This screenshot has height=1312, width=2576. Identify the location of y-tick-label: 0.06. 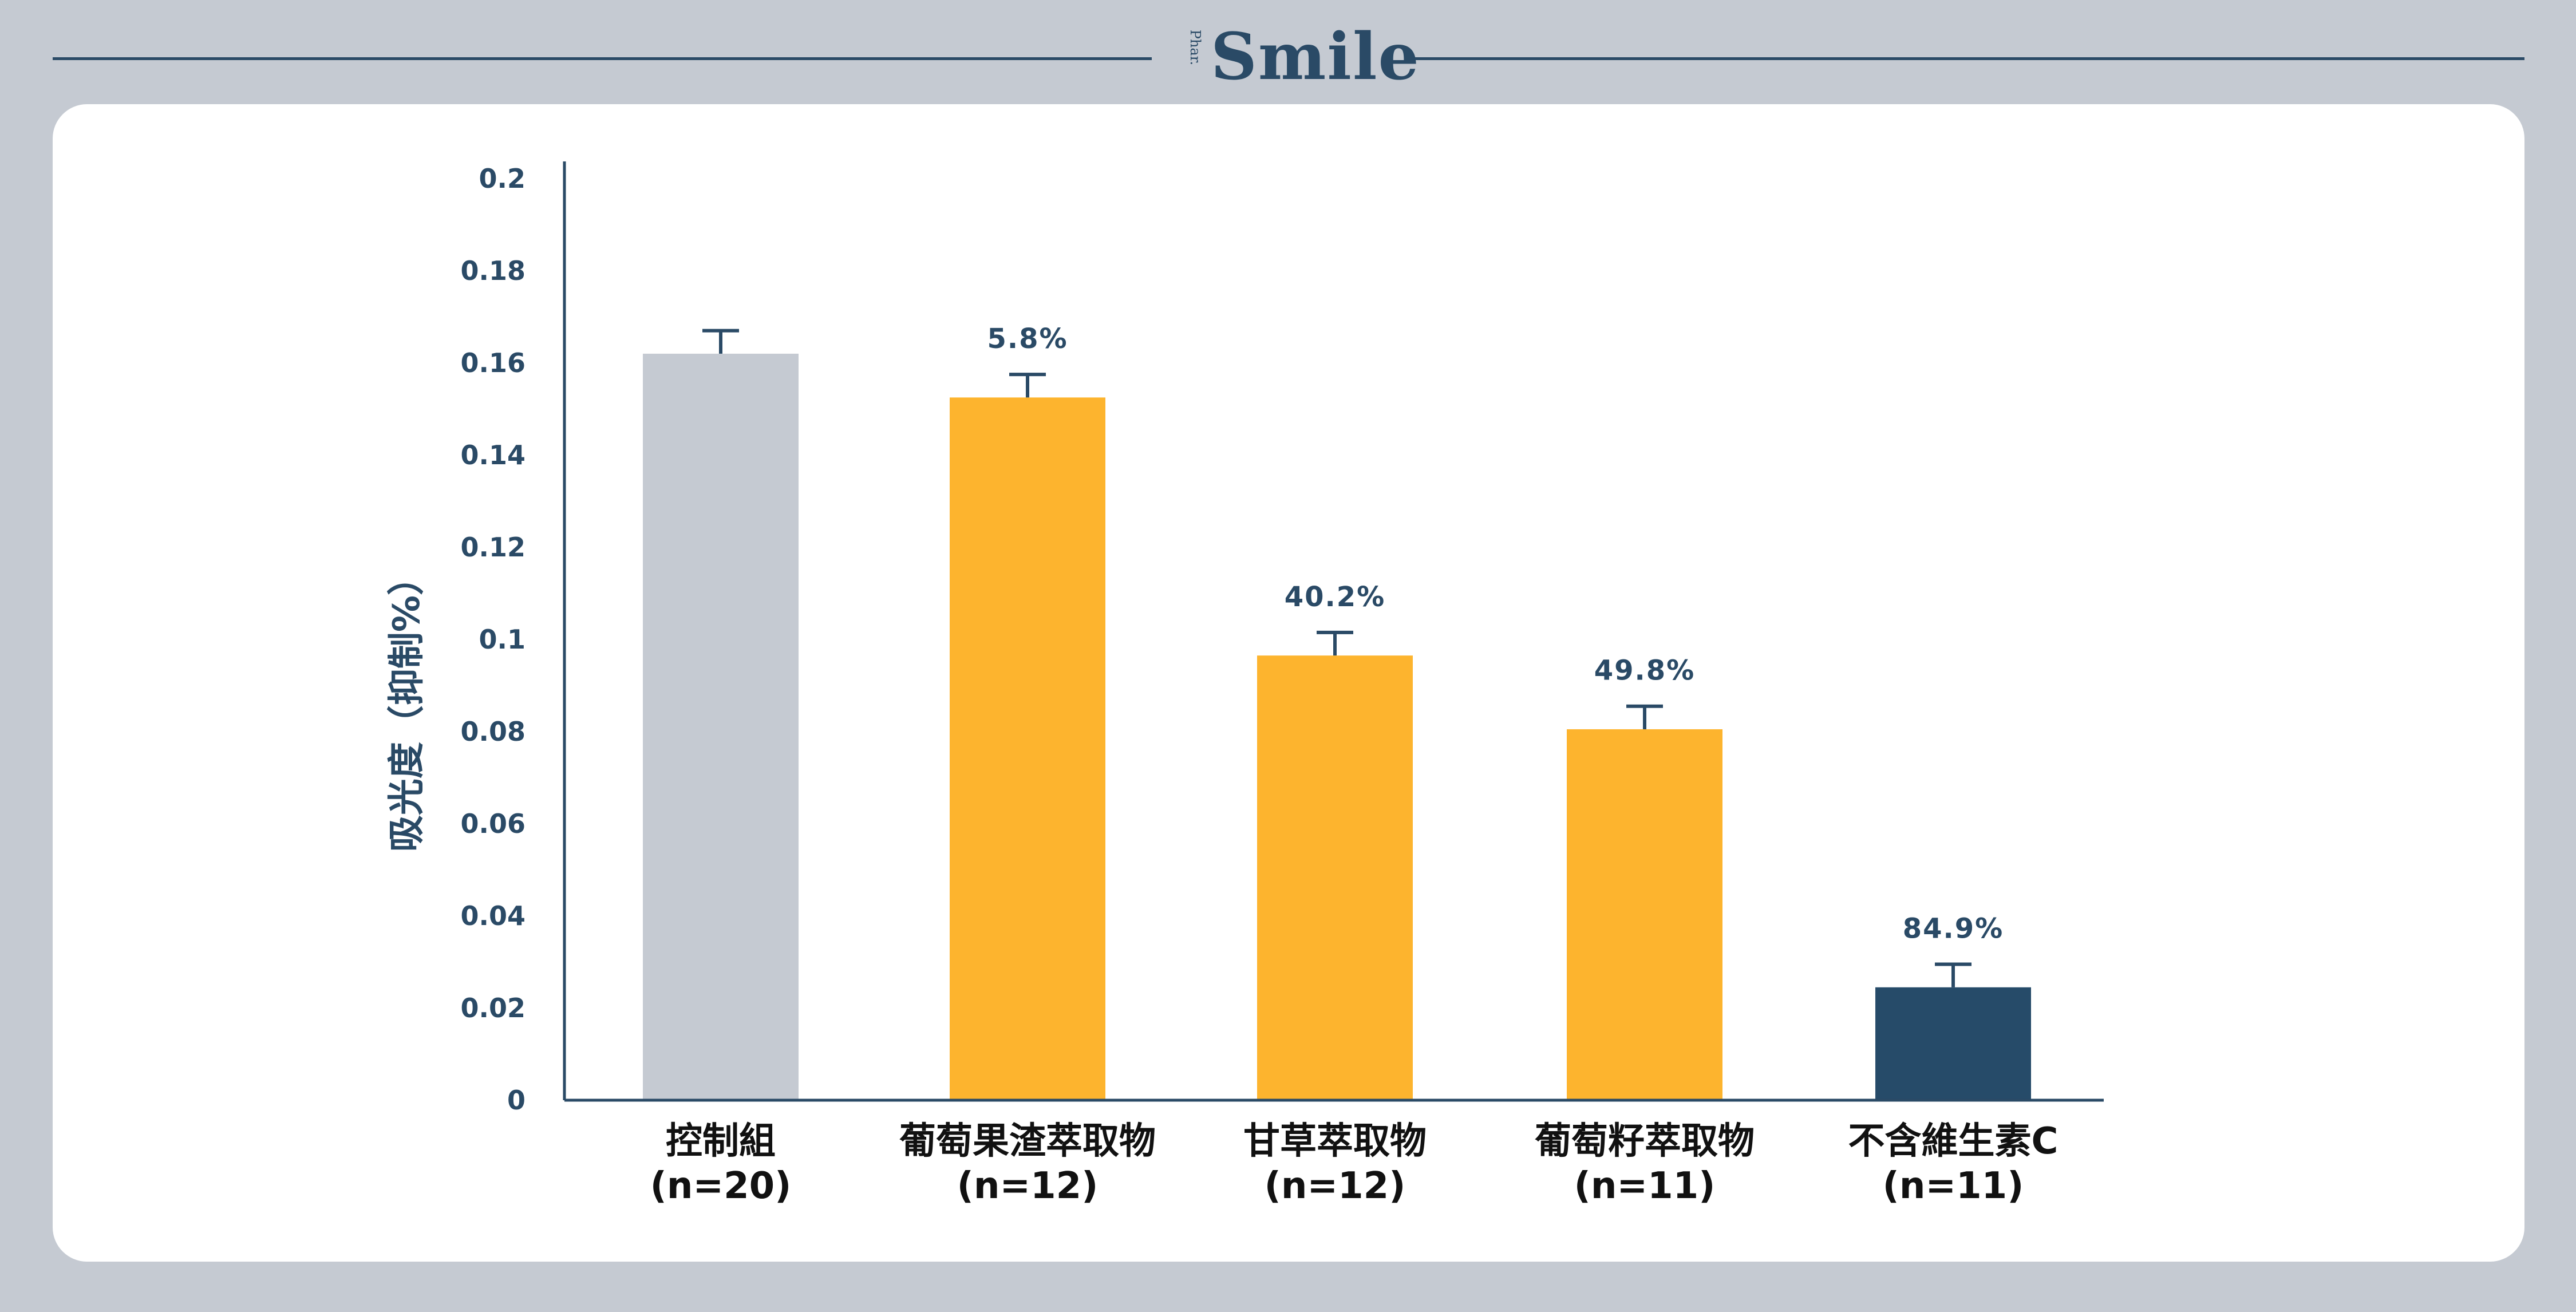
(493, 823).